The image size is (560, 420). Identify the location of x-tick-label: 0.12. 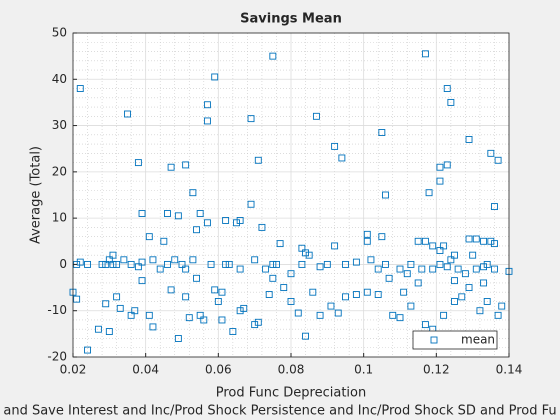
(436, 370).